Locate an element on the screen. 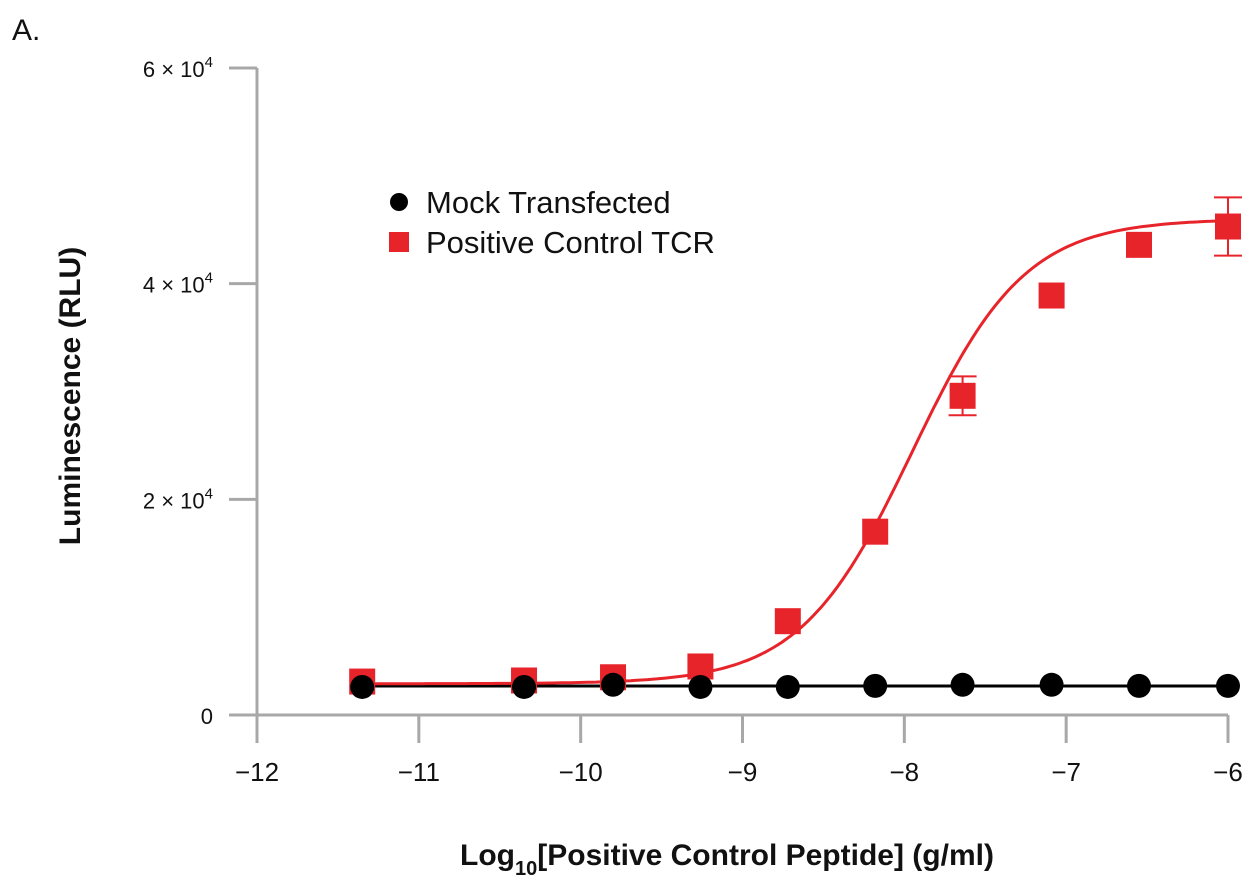 This screenshot has height=890, width=1258. x-axis-title: Log10[Positive Control Peptide] (g/ml) is located at coordinates (727, 859).